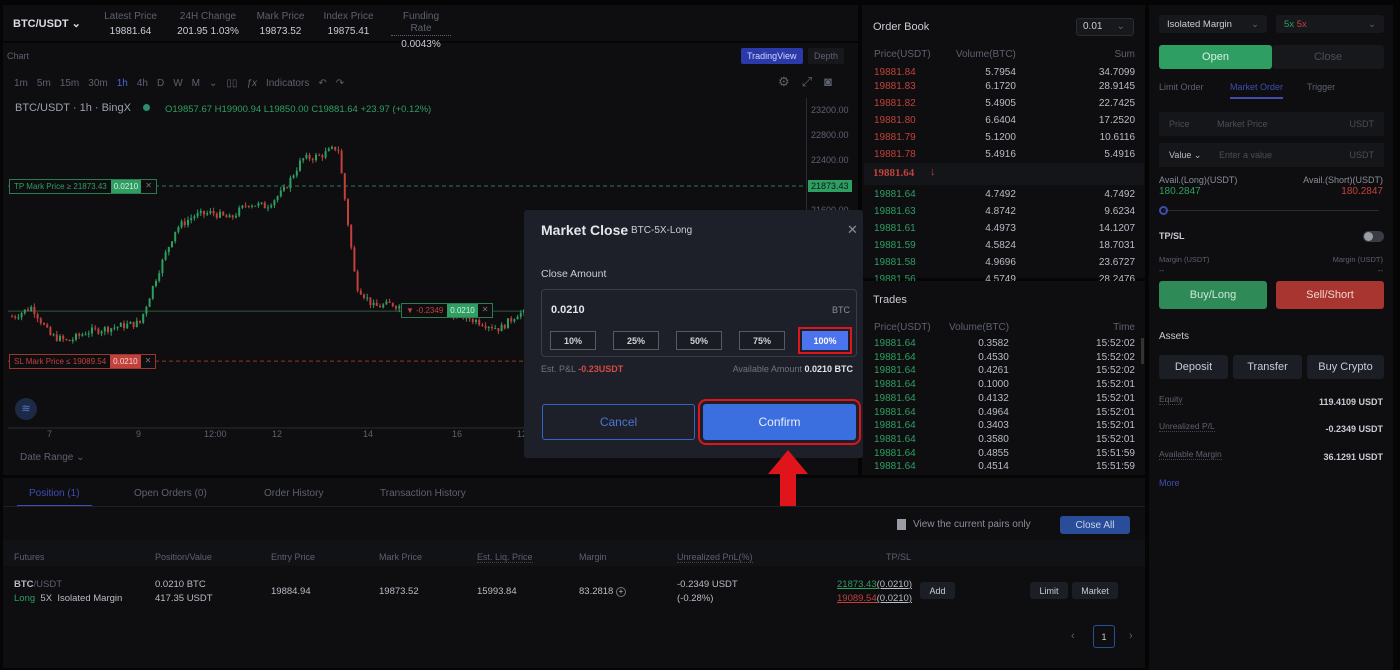  What do you see at coordinates (790, 81) in the screenshot?
I see `gear-icon: ⚙` at bounding box center [790, 81].